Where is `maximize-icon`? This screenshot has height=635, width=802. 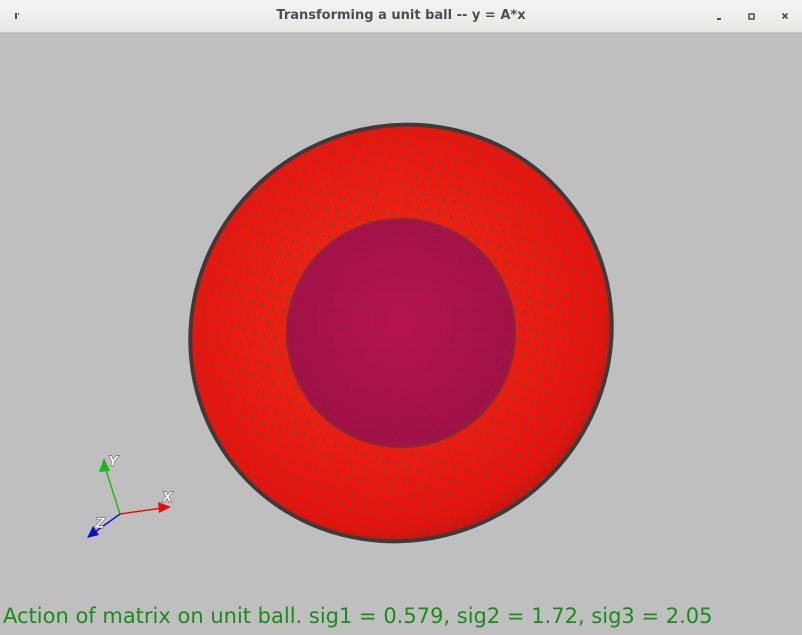
maximize-icon is located at coordinates (751, 16).